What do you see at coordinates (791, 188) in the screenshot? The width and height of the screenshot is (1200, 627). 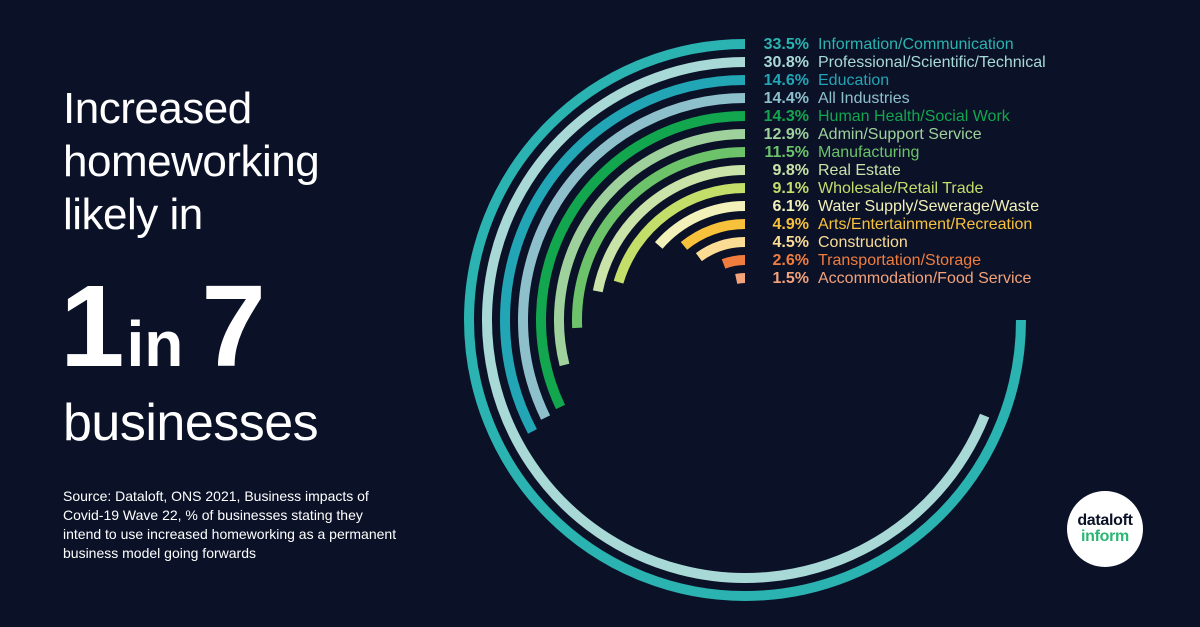 I see `value-label: 9.1%` at bounding box center [791, 188].